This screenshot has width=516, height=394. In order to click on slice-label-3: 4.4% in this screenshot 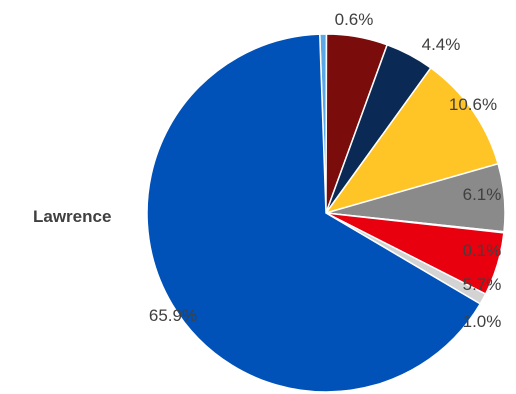, I will do `click(441, 44)`.